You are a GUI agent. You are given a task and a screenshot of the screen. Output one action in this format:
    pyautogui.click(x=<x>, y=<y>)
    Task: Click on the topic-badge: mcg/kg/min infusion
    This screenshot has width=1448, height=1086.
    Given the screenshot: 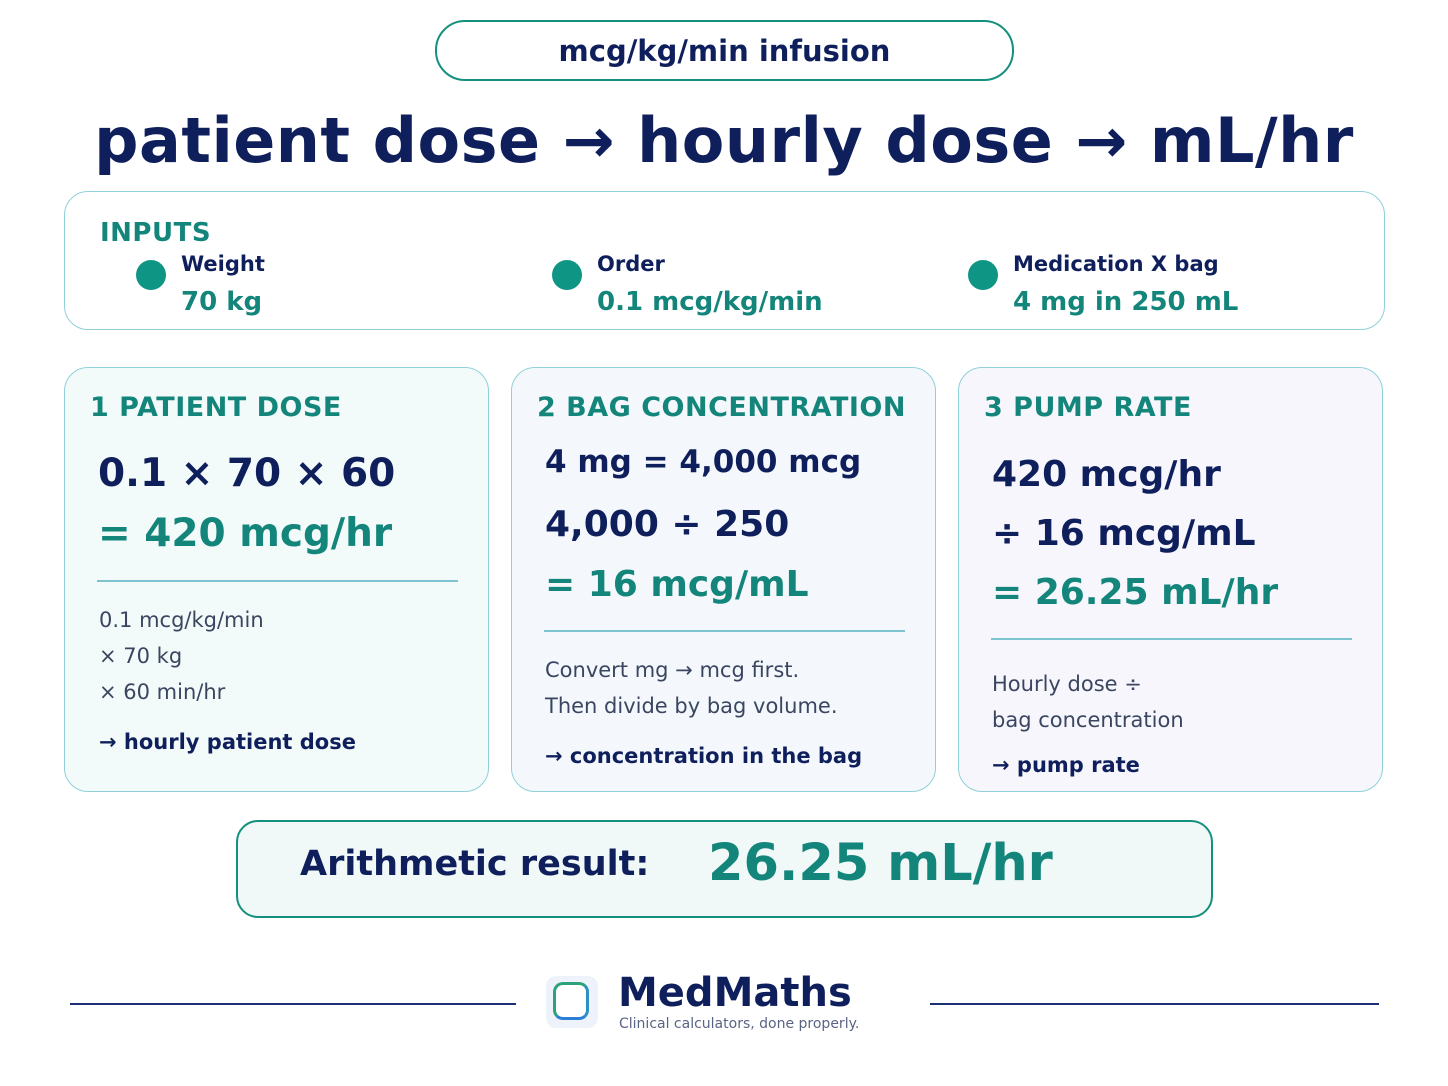 What is the action you would take?
    pyautogui.click(x=724, y=50)
    